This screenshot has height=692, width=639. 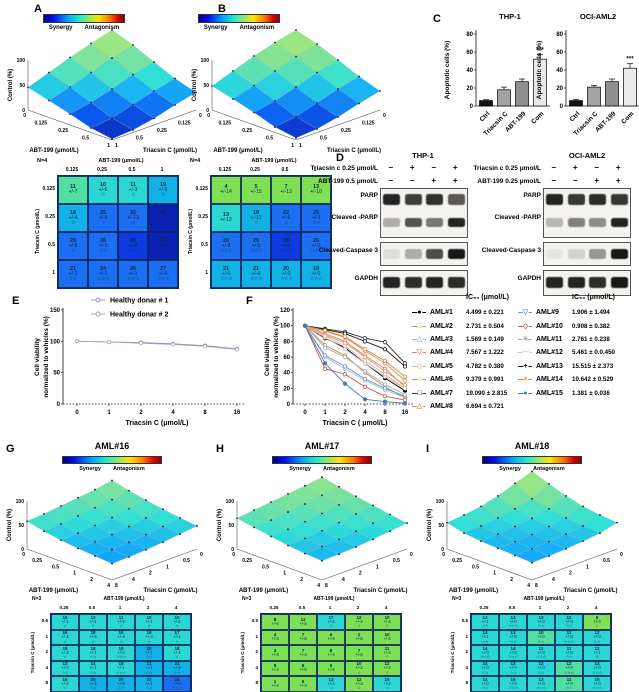 I want to click on synergy-cell: 18 +/-5 ☆, so click(x=93, y=637).